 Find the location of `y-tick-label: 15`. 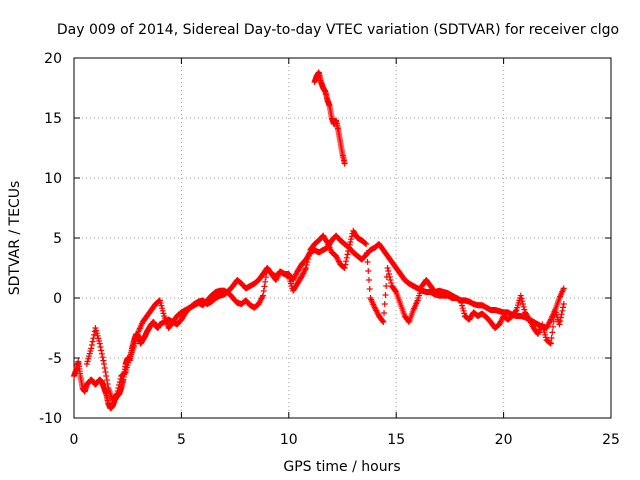

y-tick-label: 15 is located at coordinates (53, 119).